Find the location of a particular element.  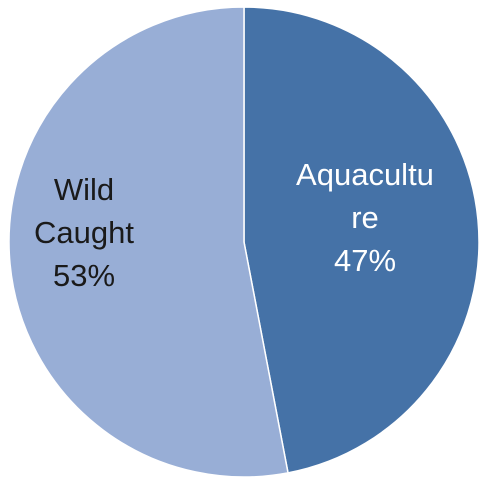

pie-label-line: Caught is located at coordinates (84, 232).